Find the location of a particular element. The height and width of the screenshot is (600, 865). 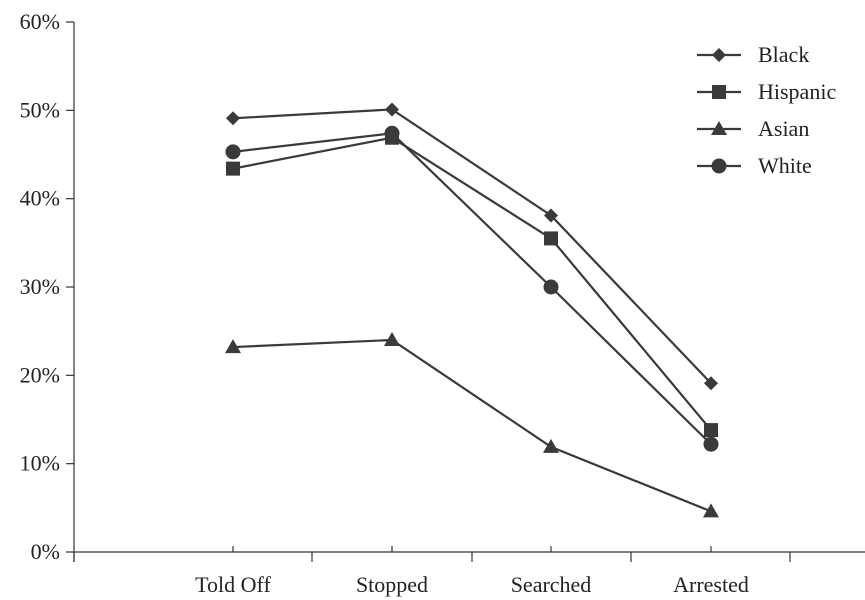

legend-label: Asian is located at coordinates (783, 128).